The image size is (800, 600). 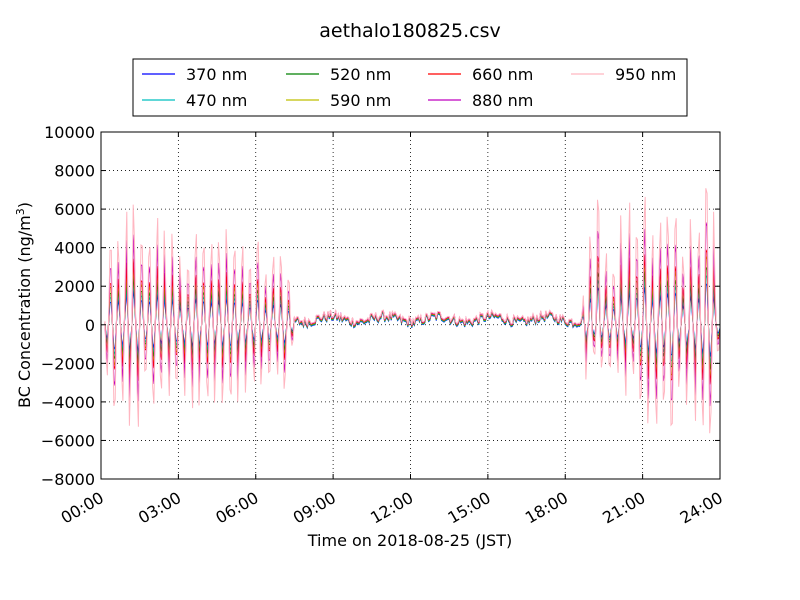 What do you see at coordinates (360, 74) in the screenshot?
I see `legend-label: 520 nm` at bounding box center [360, 74].